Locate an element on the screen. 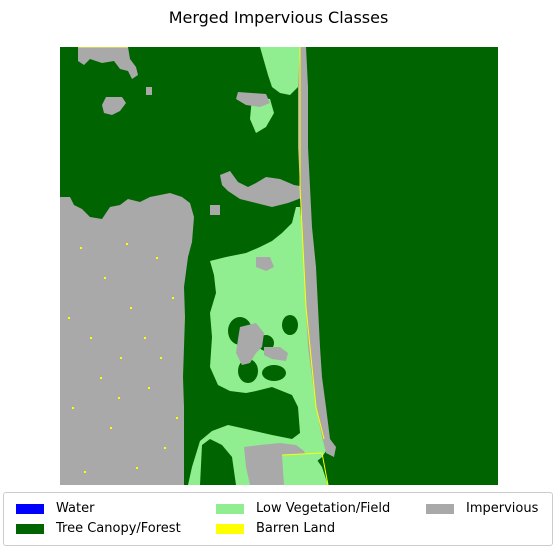 This screenshot has height=553, width=557. legend-swatch-lowveg is located at coordinates (230, 508).